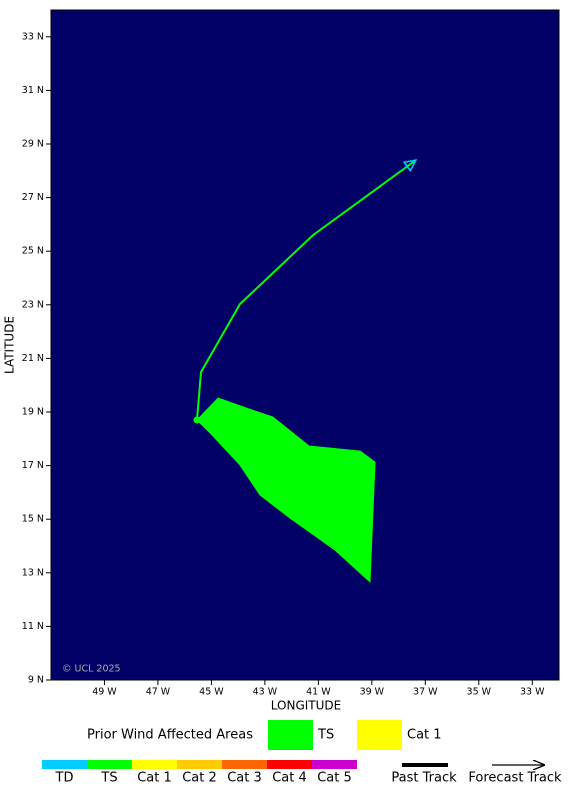  I want to click on y-tick-label: 13 N, so click(33, 572).